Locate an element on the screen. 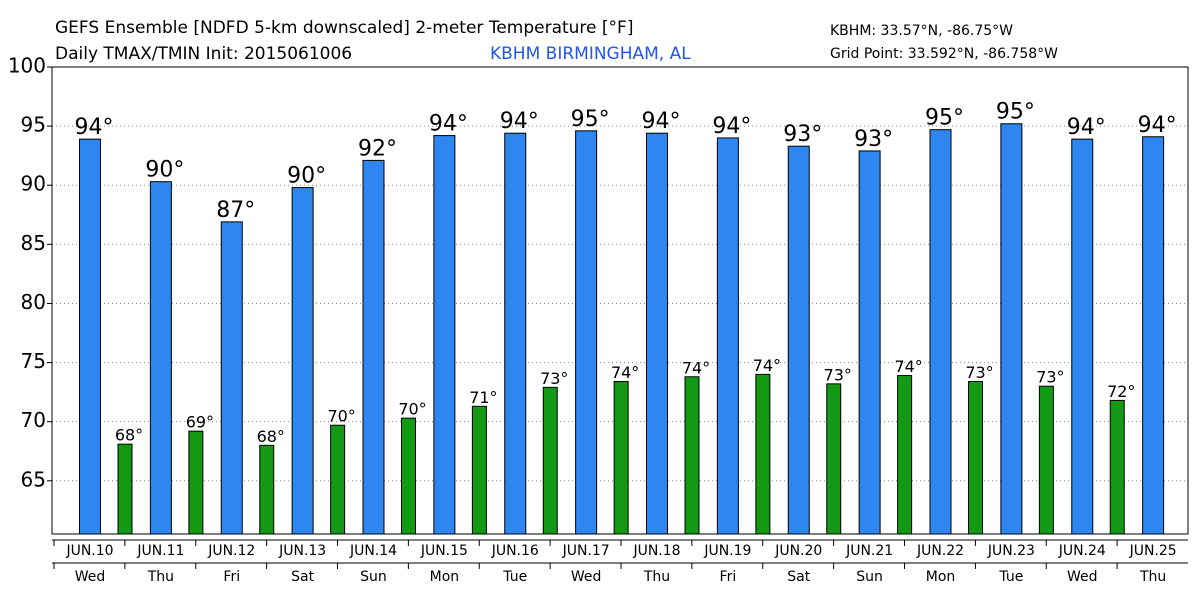  x-tick-label: JUN.25 is located at coordinates (1153, 551).